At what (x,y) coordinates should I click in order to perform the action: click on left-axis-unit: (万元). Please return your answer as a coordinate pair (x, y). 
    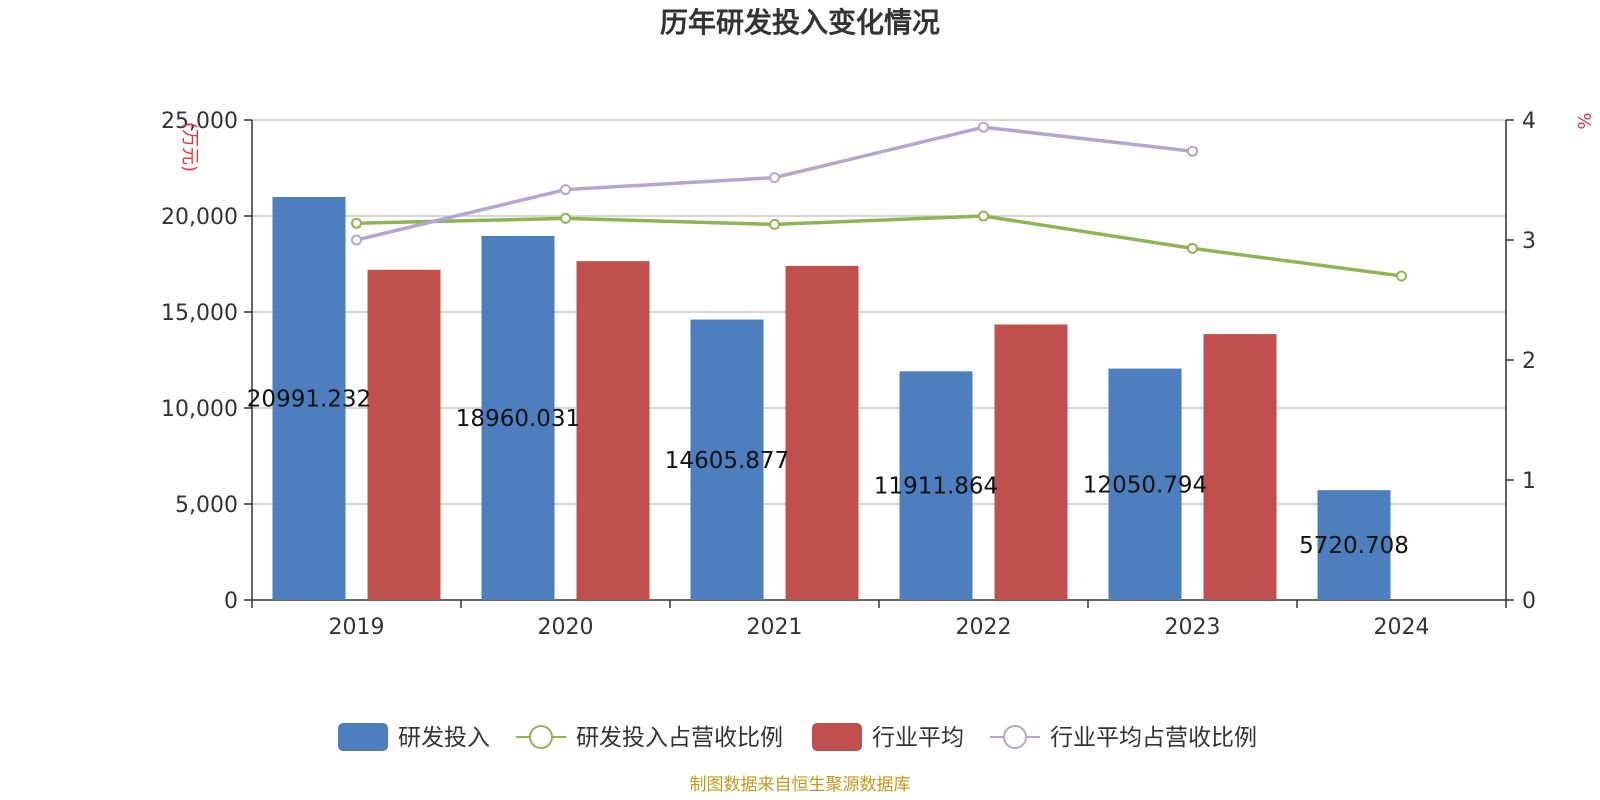
    Looking at the image, I should click on (189, 147).